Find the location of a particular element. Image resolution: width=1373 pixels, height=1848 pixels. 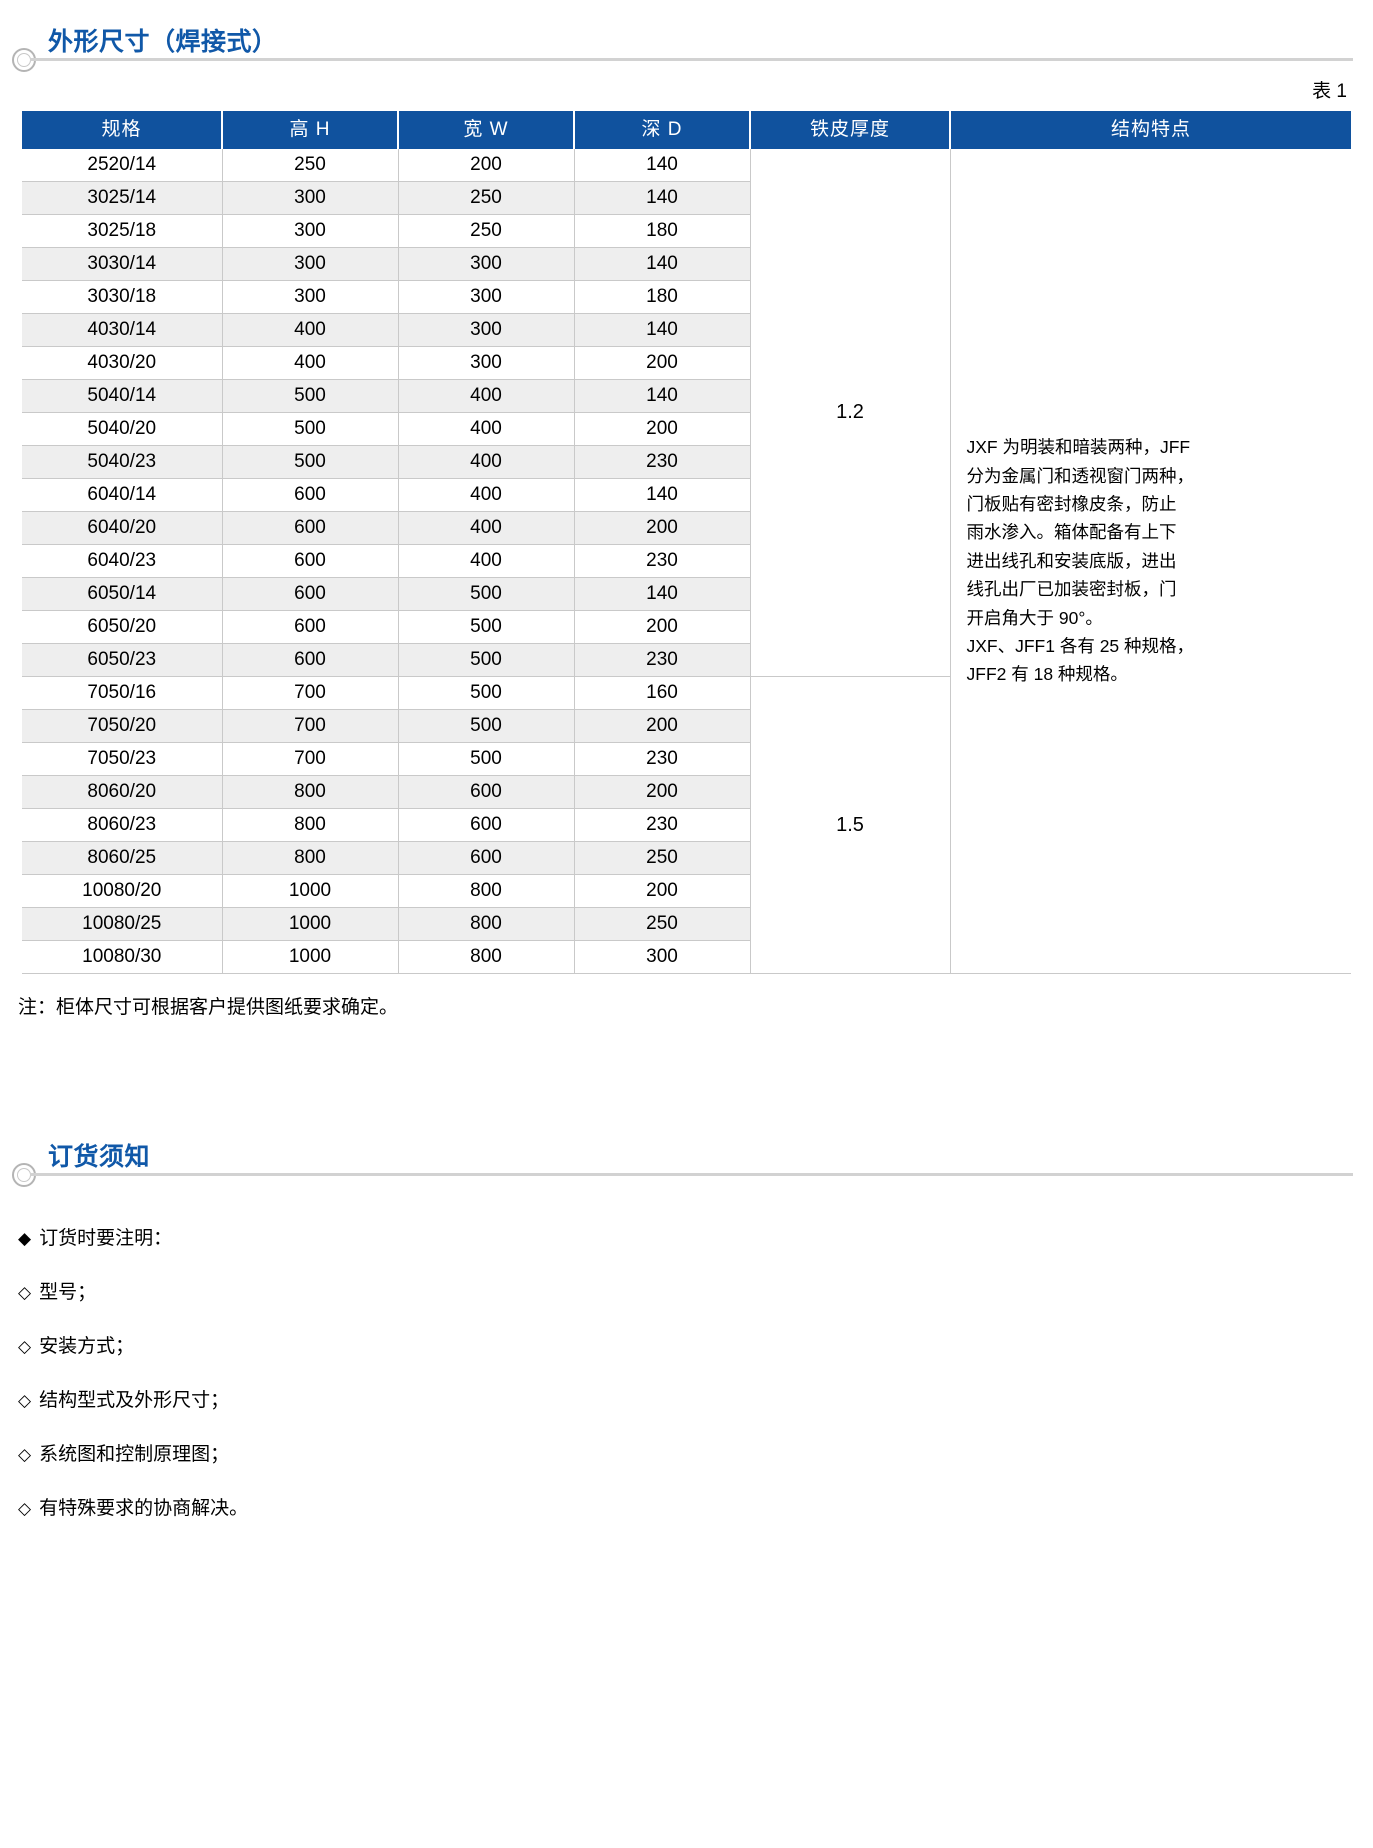

cell-spec: 5040/14 is located at coordinates (122, 396).